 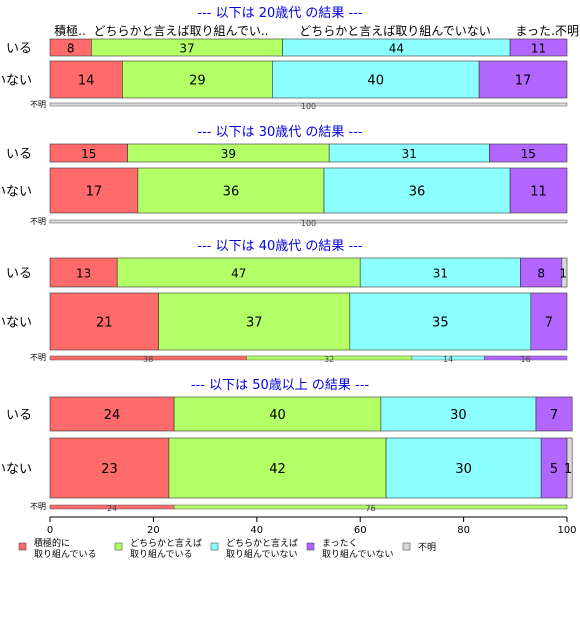 I want to click on column-header: まった.., so click(x=536, y=31).